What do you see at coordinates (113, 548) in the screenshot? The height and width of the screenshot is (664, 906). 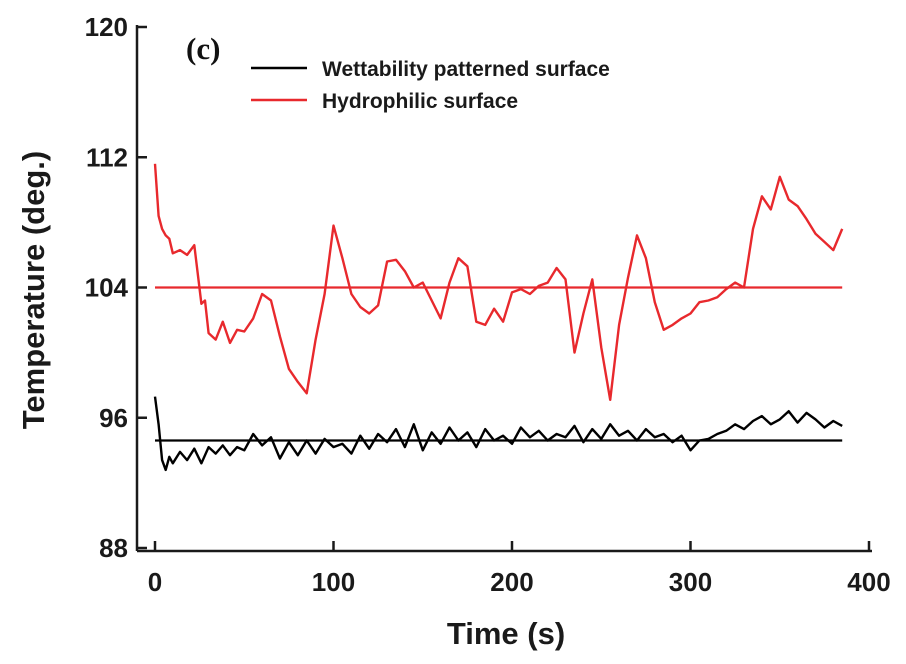 I see `y-tick-label: 88` at bounding box center [113, 548].